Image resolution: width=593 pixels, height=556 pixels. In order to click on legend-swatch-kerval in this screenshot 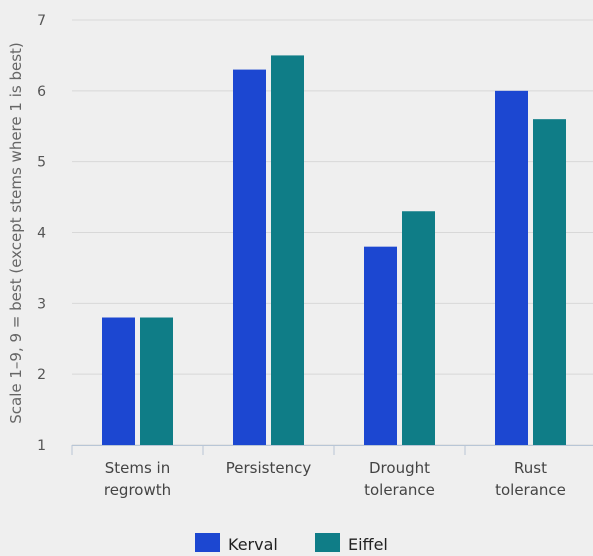, I will do `click(207, 542)`.